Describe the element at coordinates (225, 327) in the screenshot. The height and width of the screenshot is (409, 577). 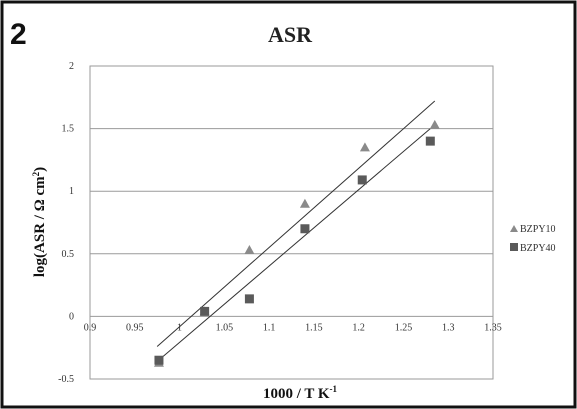
I see `x-tick-label: 1.05` at that location.